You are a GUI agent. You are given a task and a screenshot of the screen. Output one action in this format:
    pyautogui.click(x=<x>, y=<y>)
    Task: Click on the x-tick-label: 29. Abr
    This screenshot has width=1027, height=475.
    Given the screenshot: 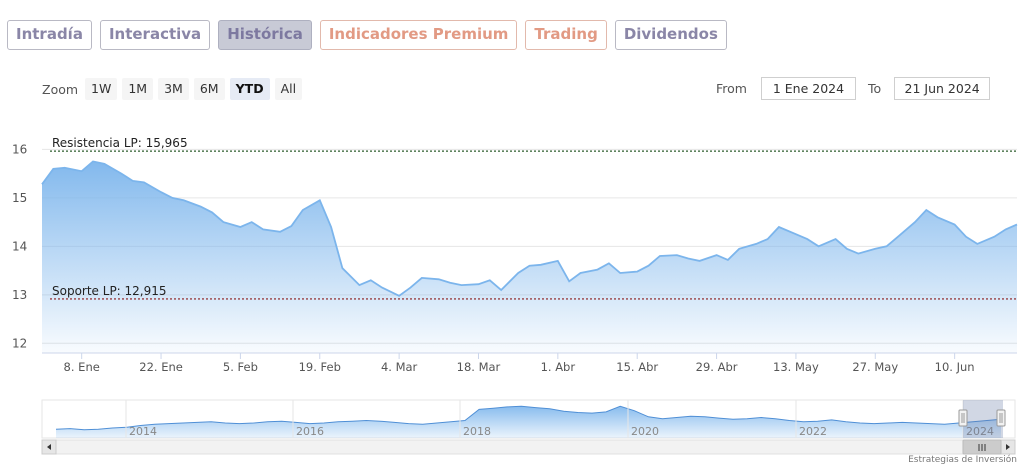 What is the action you would take?
    pyautogui.click(x=717, y=367)
    